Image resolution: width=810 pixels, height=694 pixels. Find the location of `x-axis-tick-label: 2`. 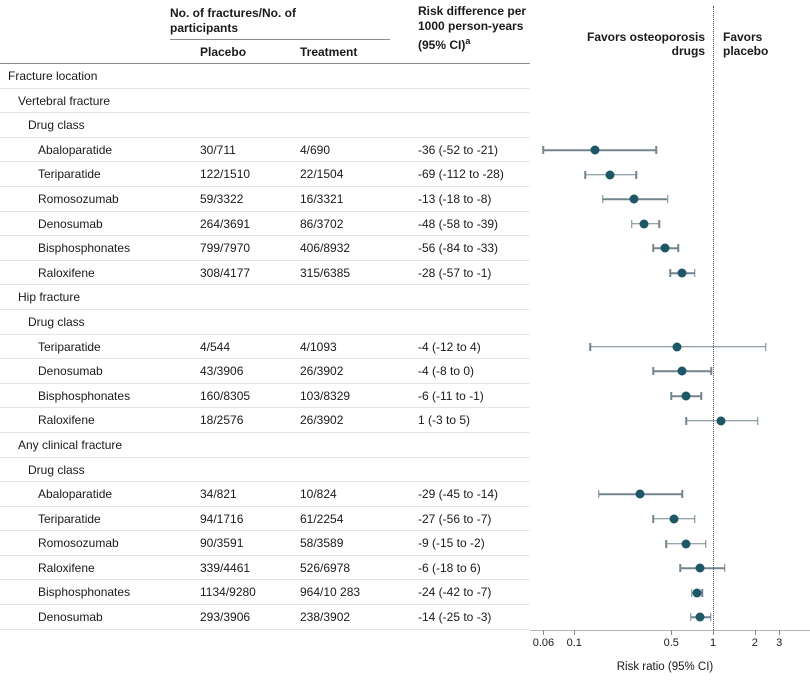

x-axis-tick-label: 2 is located at coordinates (754, 642).